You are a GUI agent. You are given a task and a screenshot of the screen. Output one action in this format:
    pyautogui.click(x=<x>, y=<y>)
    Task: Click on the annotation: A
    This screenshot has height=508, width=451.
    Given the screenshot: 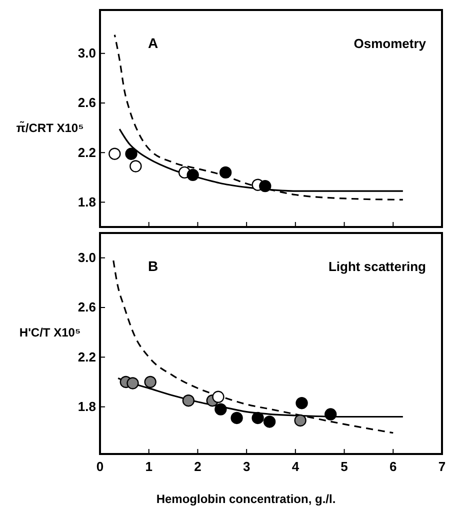 What is the action you would take?
    pyautogui.click(x=153, y=43)
    